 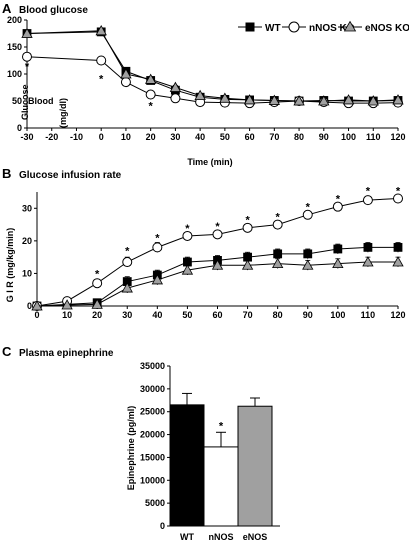 What do you see at coordinates (278, 217) in the screenshot?
I see `panel-b-significance-star-80: *` at bounding box center [278, 217].